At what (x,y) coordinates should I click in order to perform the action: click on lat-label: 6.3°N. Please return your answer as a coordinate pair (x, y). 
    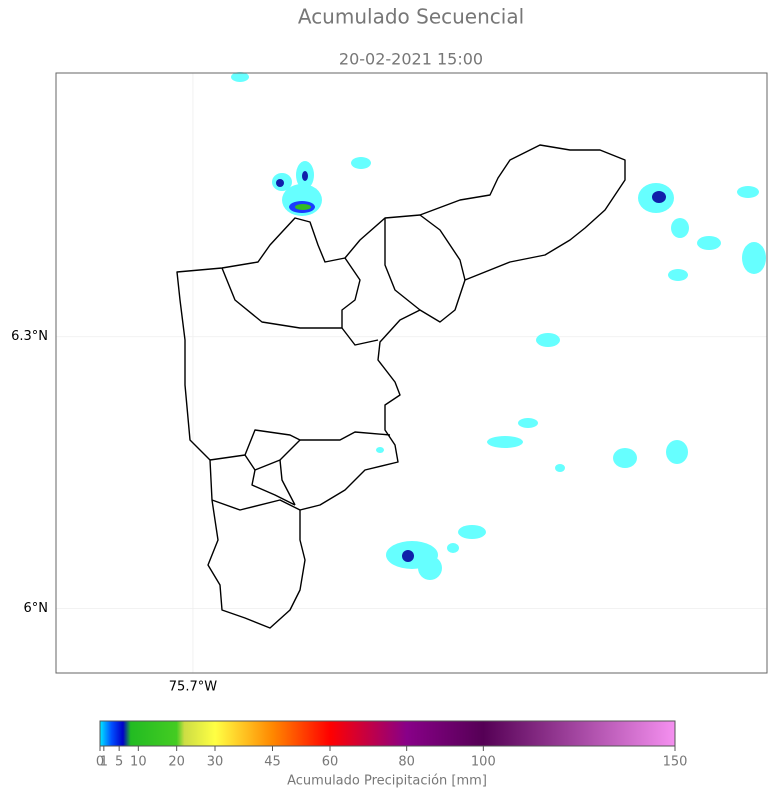
    Looking at the image, I should click on (29, 336).